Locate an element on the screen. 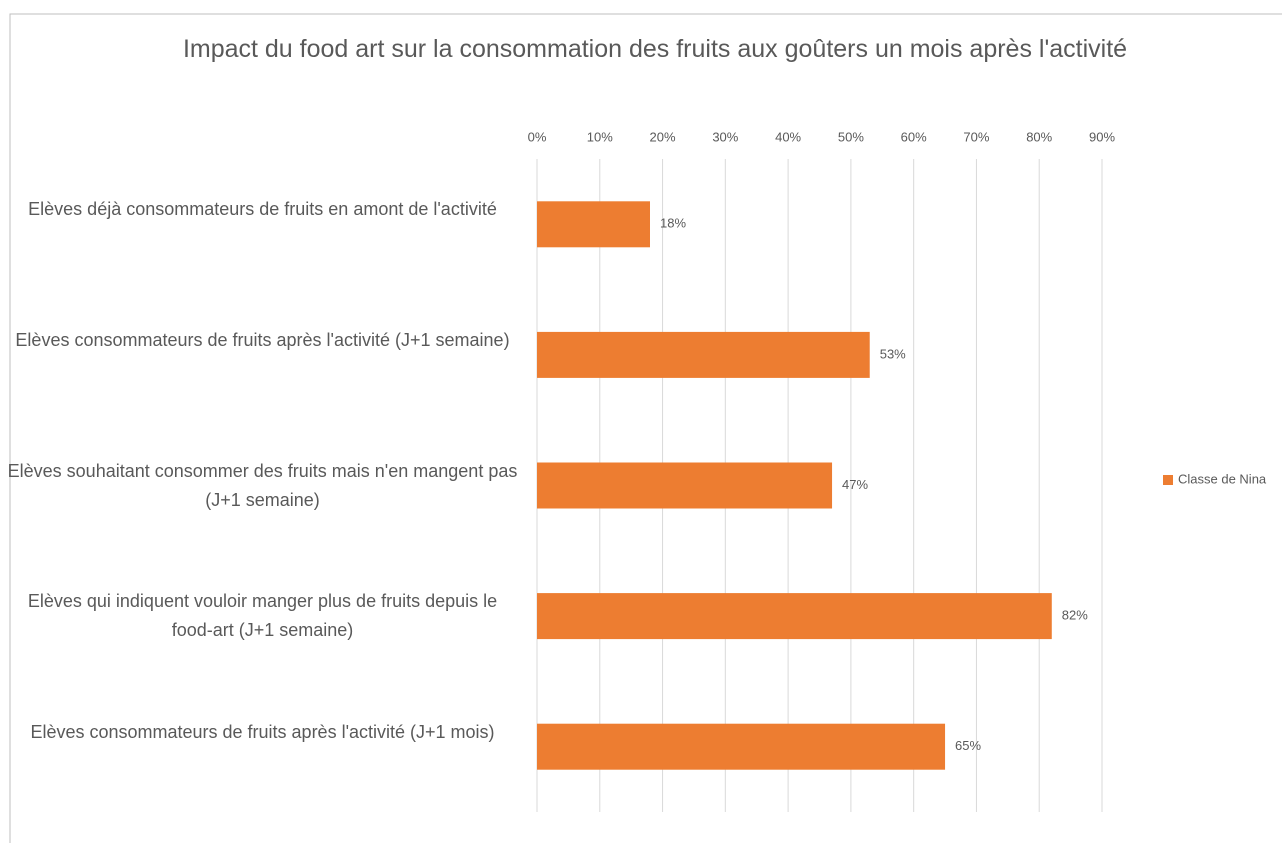 The height and width of the screenshot is (843, 1282). data-label: 47% is located at coordinates (855, 484).